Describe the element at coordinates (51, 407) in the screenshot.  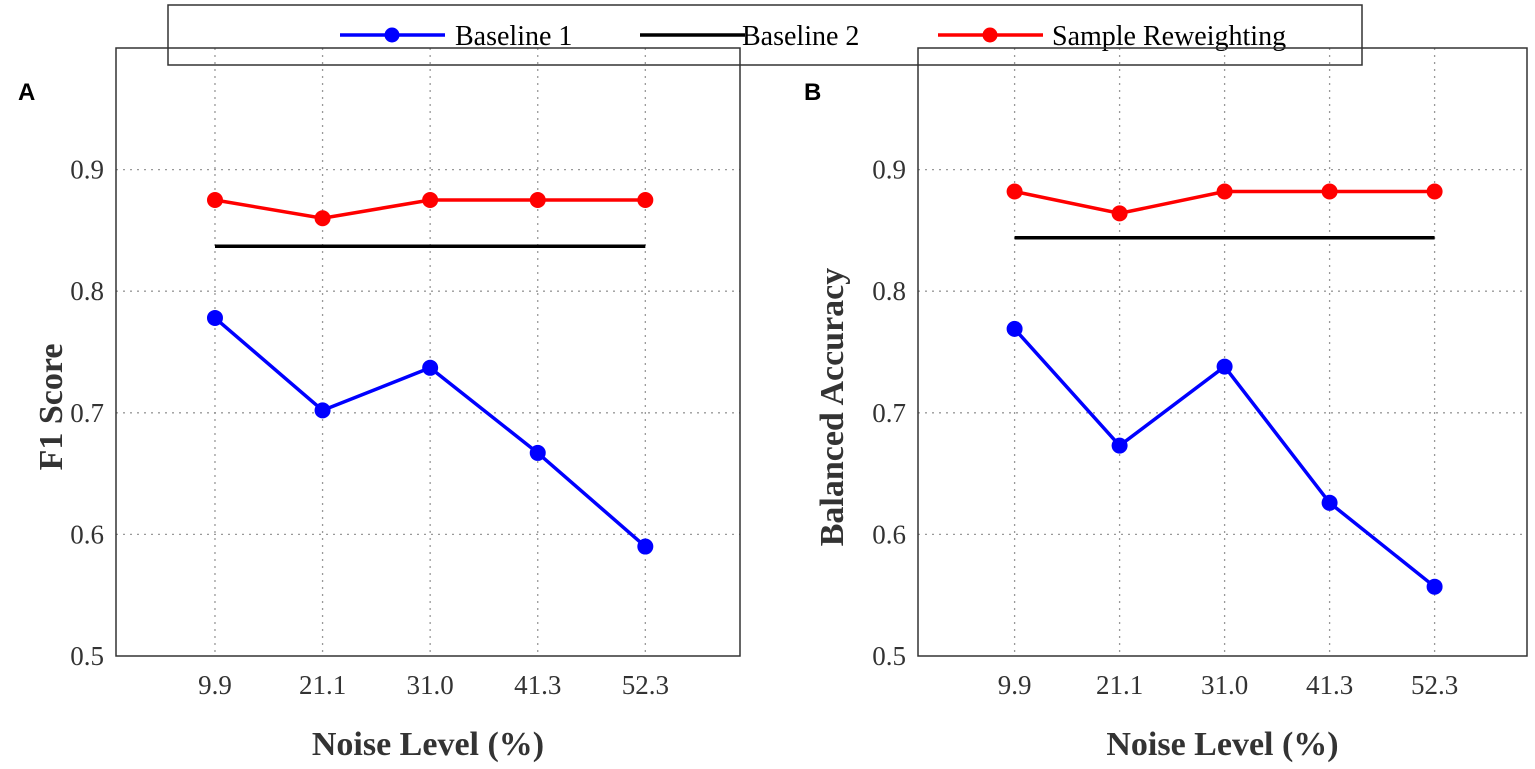
I see `y-axis-label: F1 Score` at that location.